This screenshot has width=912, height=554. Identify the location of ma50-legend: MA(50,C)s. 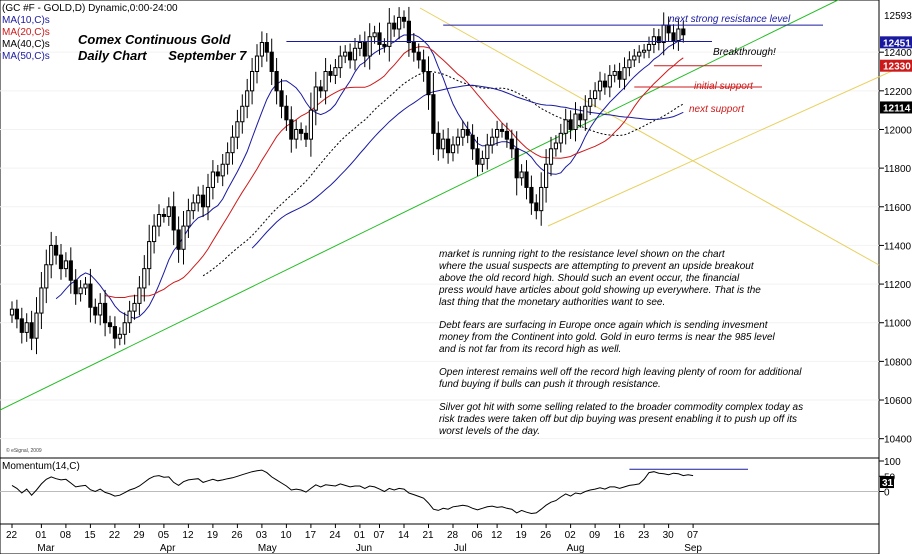
(26, 56).